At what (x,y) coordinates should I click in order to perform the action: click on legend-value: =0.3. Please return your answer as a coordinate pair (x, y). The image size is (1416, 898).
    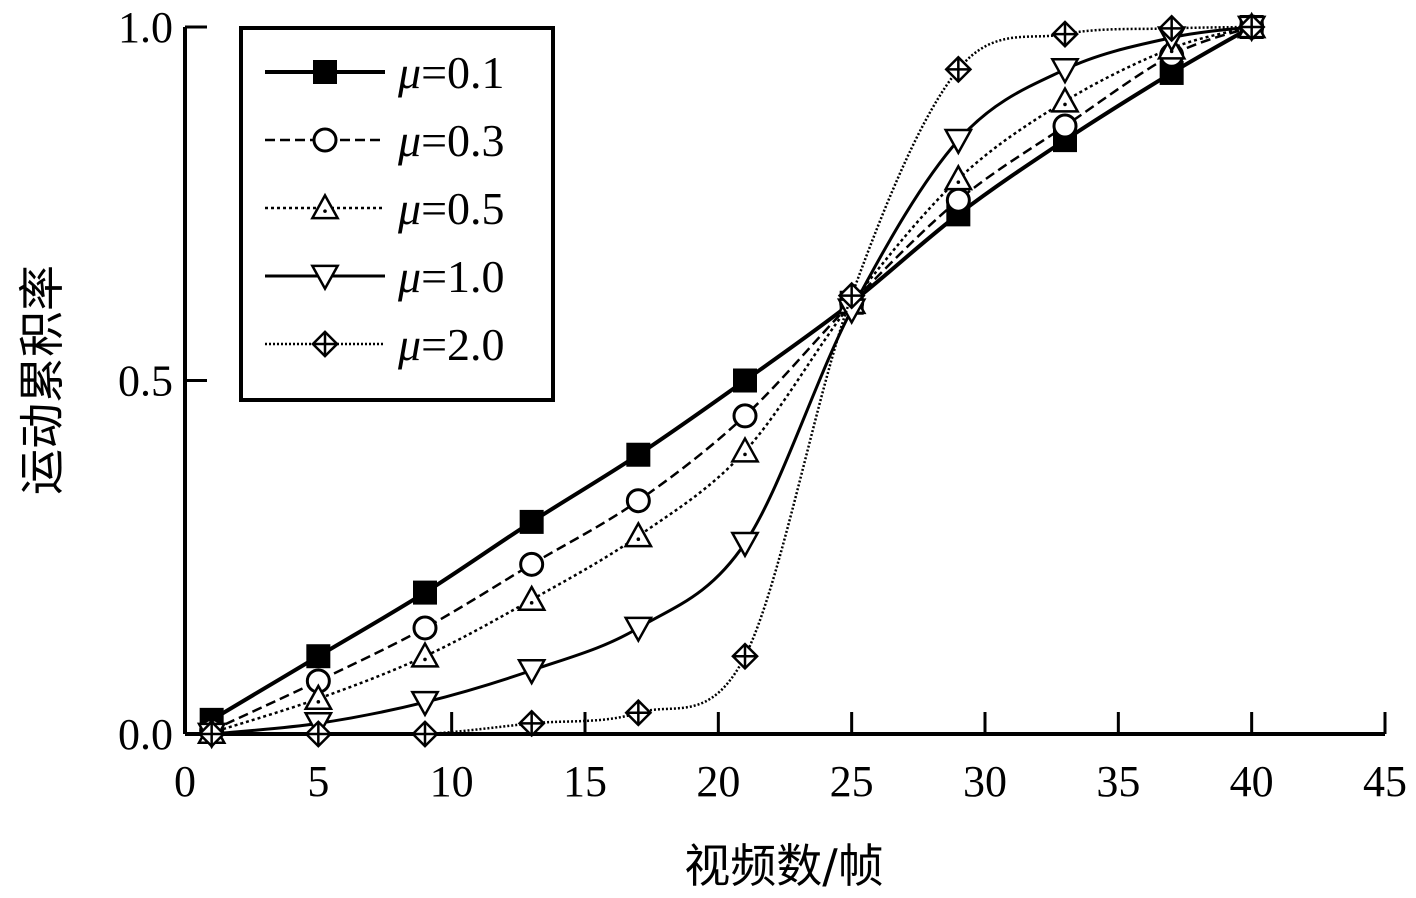
    Looking at the image, I should click on (462, 140).